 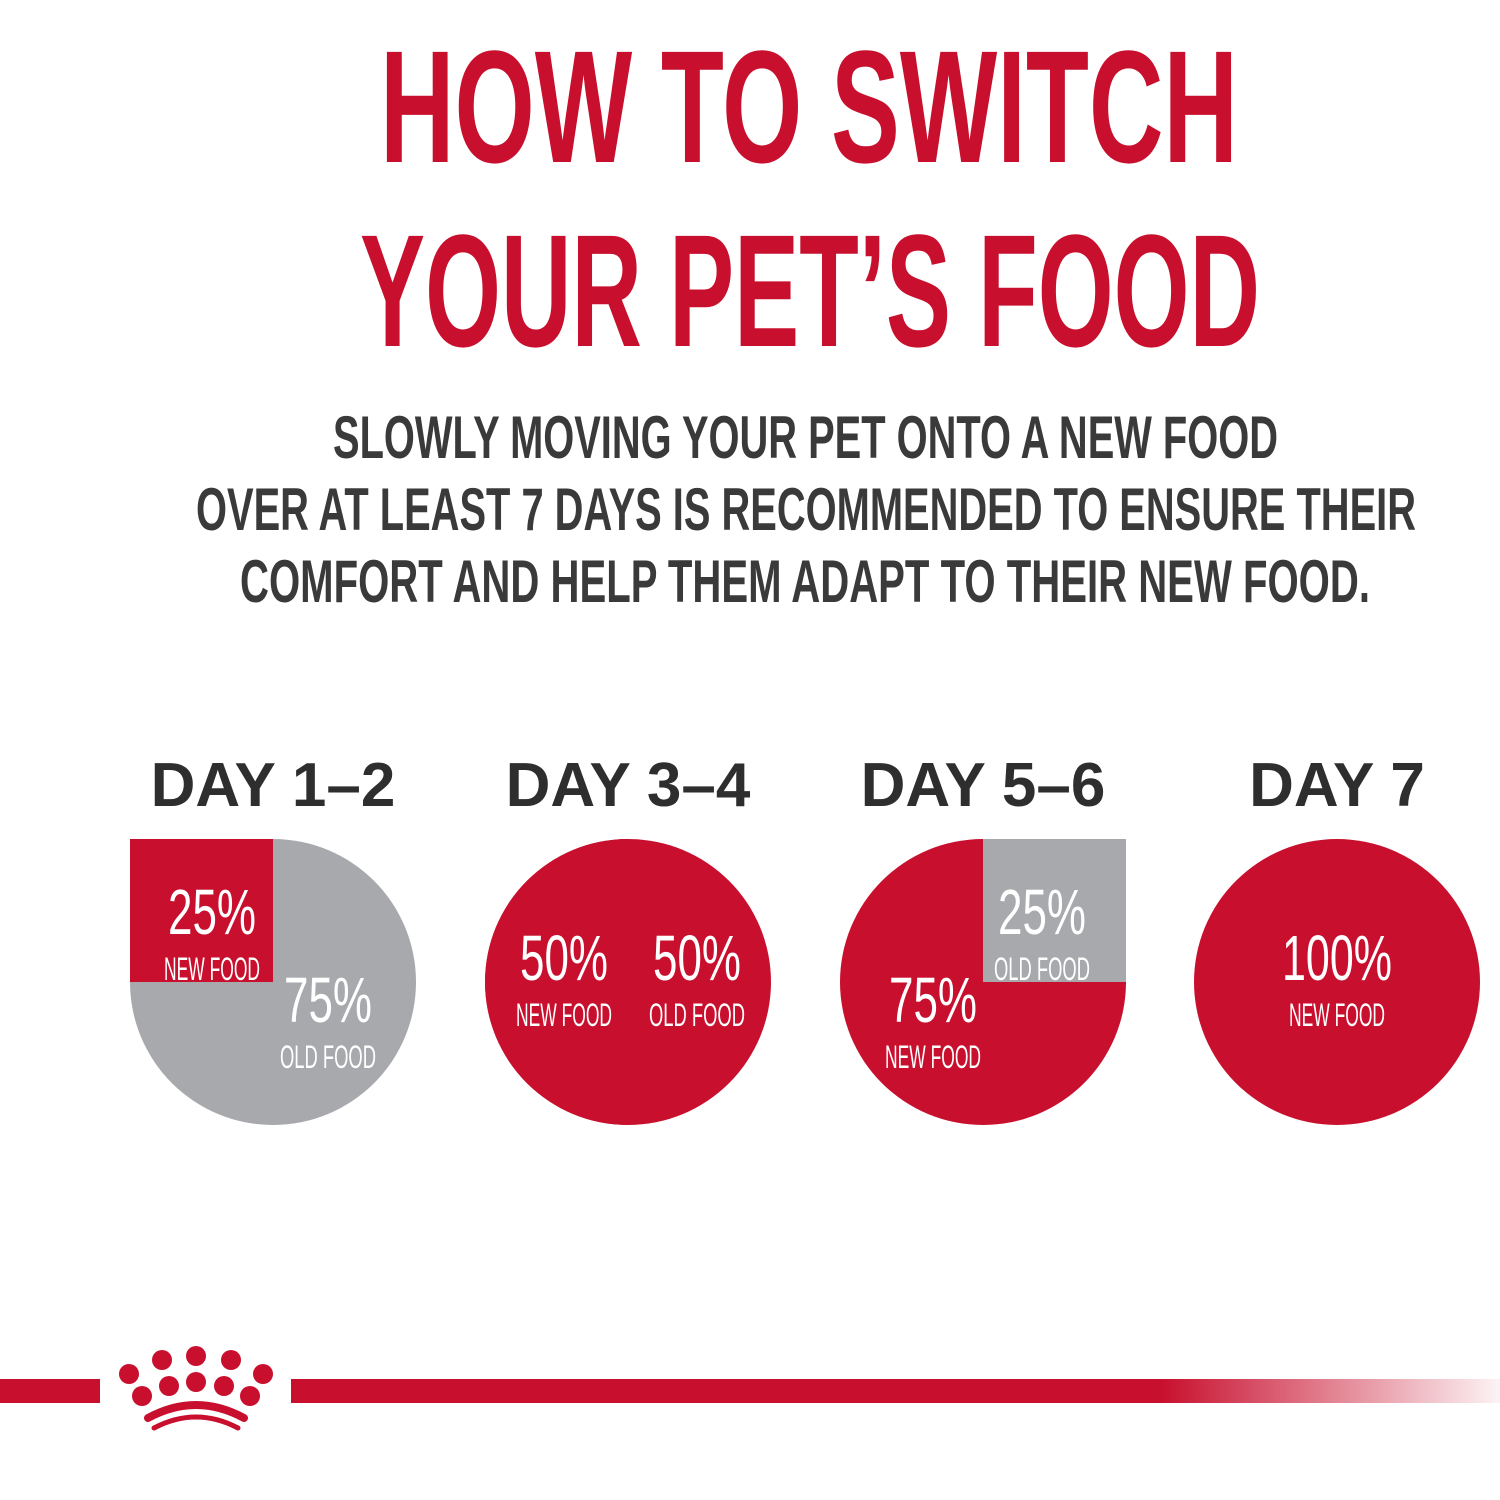 I want to click on title-line-2: YOUR PET’S FOOD, so click(x=810, y=290).